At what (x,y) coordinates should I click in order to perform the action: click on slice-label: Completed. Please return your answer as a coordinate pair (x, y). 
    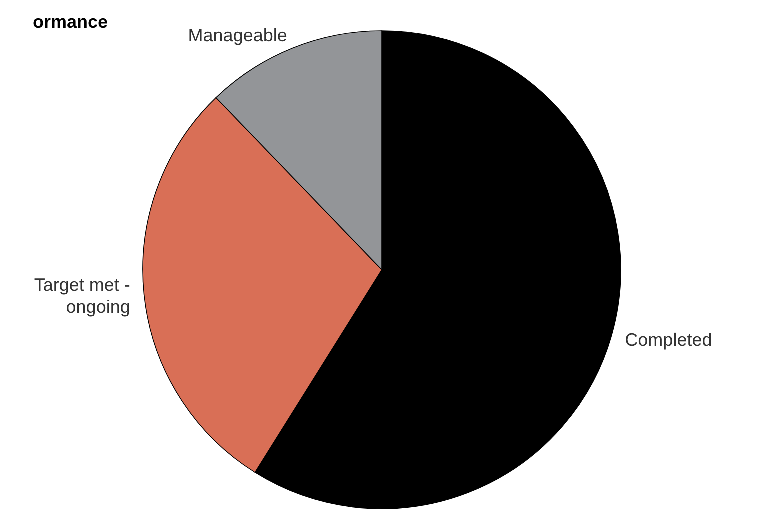
    Looking at the image, I should click on (668, 340).